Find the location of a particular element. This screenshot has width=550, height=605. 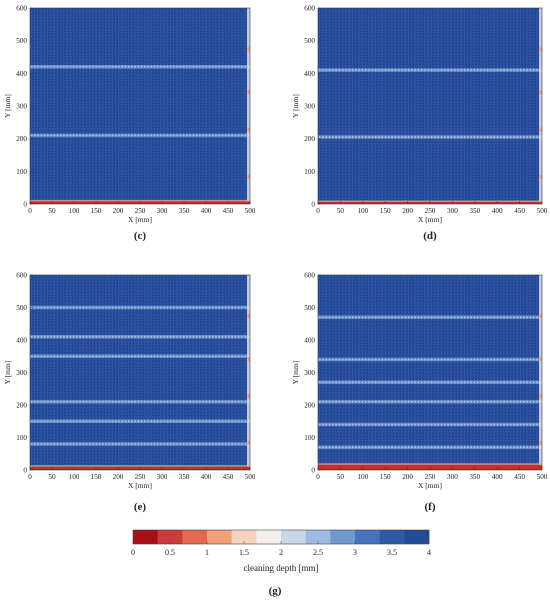

y-tick-label: 600 is located at coordinates (309, 9).